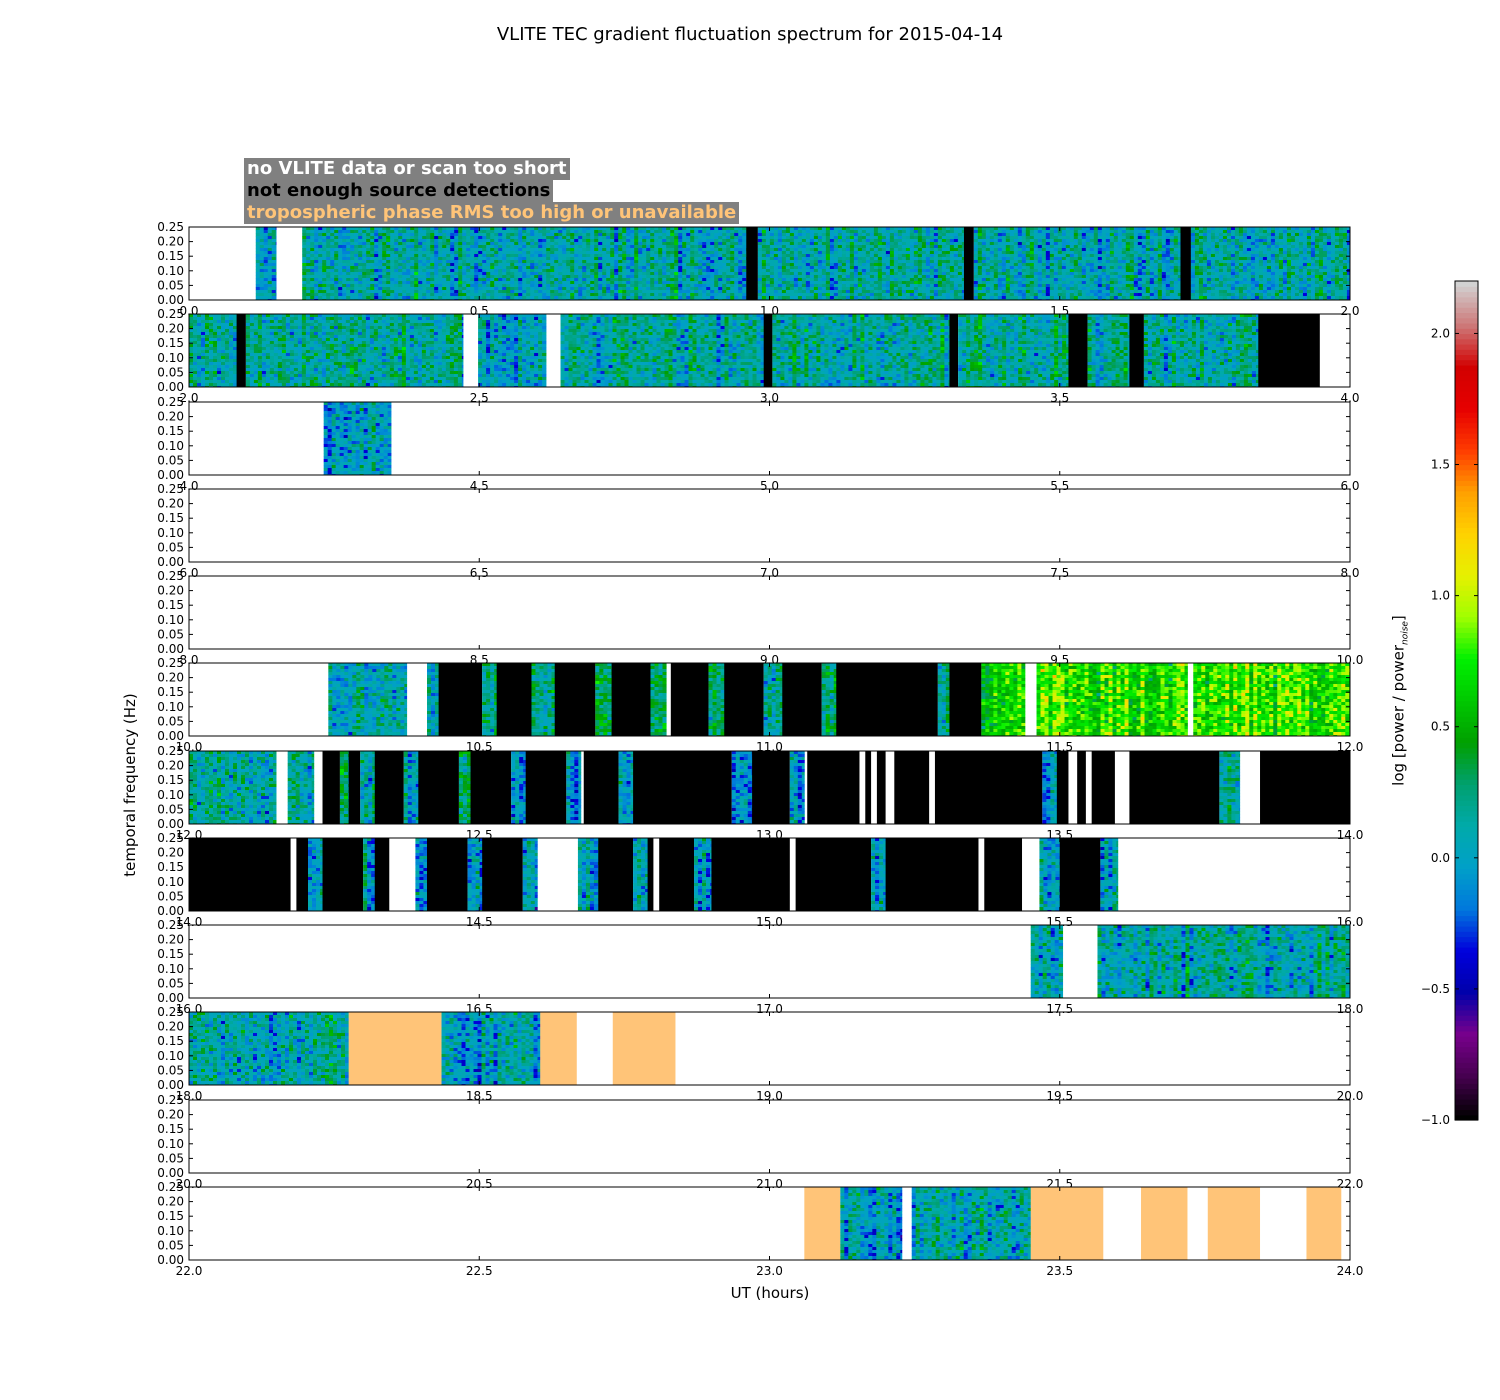 The image size is (1500, 1400). I want to click on segment-tropo, so click(395, 1048).